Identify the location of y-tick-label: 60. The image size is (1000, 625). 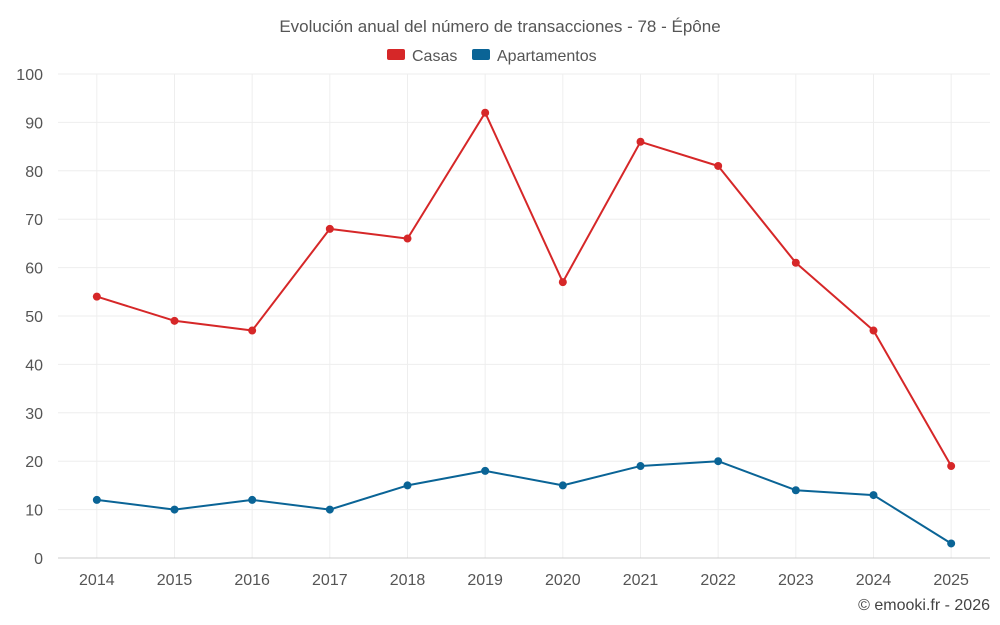
(34, 269).